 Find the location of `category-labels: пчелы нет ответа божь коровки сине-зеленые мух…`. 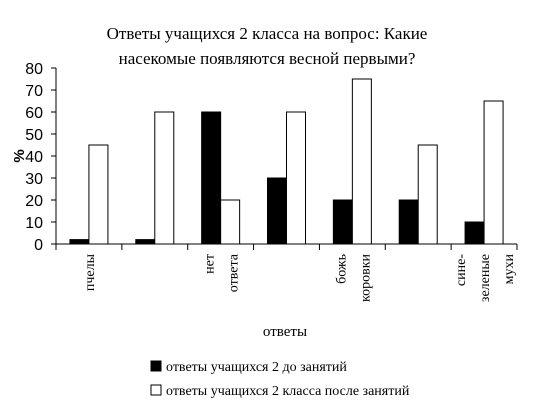

category-labels: пчелы нет ответа божь коровки сине-зеленые мух… is located at coordinates (300, 277).